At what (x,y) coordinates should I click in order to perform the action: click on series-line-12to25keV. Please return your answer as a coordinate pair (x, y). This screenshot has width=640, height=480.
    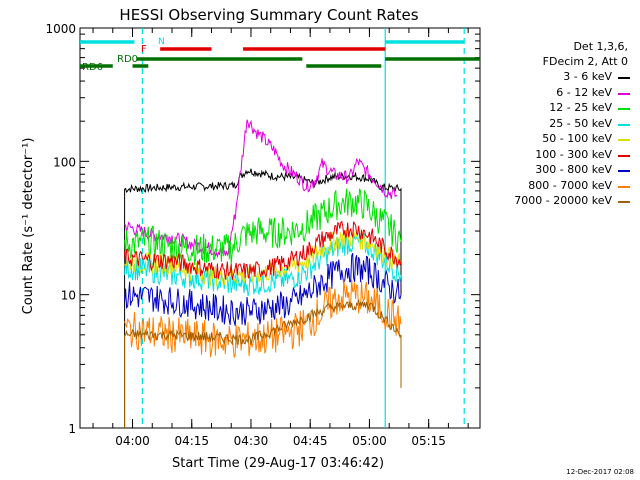
    Looking at the image, I should click on (263, 226).